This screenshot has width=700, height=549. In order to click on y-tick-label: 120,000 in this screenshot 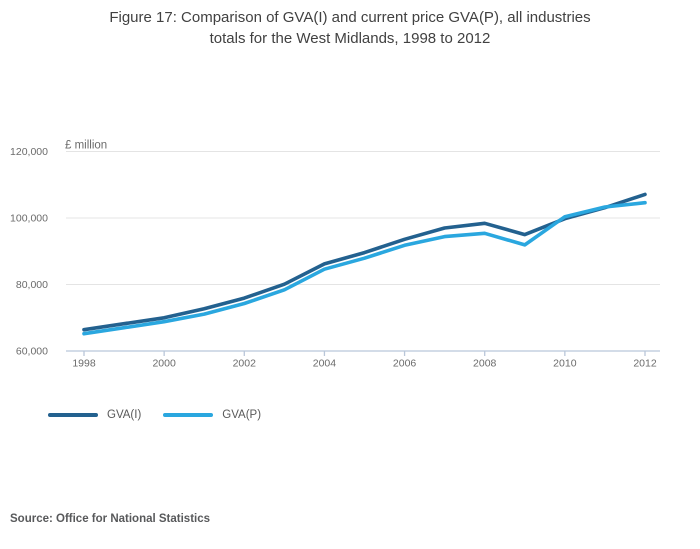, I will do `click(29, 152)`.